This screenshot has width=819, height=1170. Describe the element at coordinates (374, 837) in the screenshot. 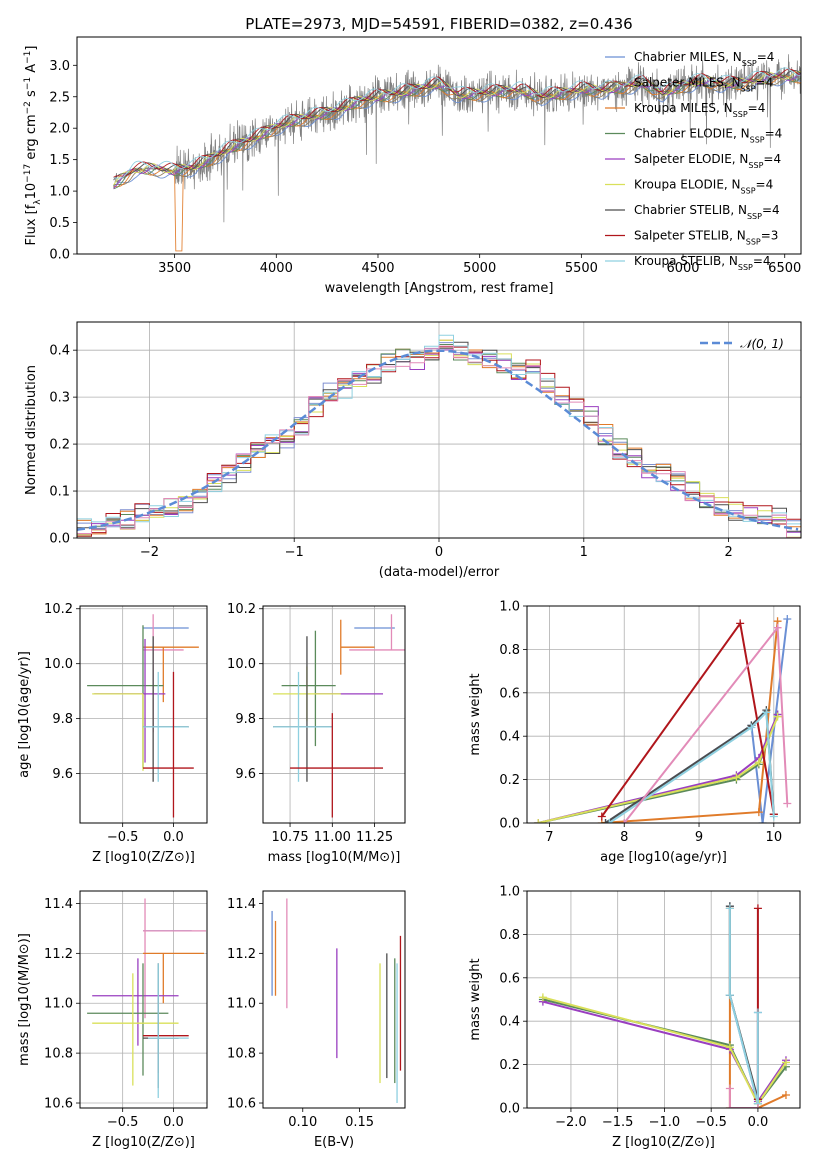

I see `x-tick-label: 11.25` at that location.